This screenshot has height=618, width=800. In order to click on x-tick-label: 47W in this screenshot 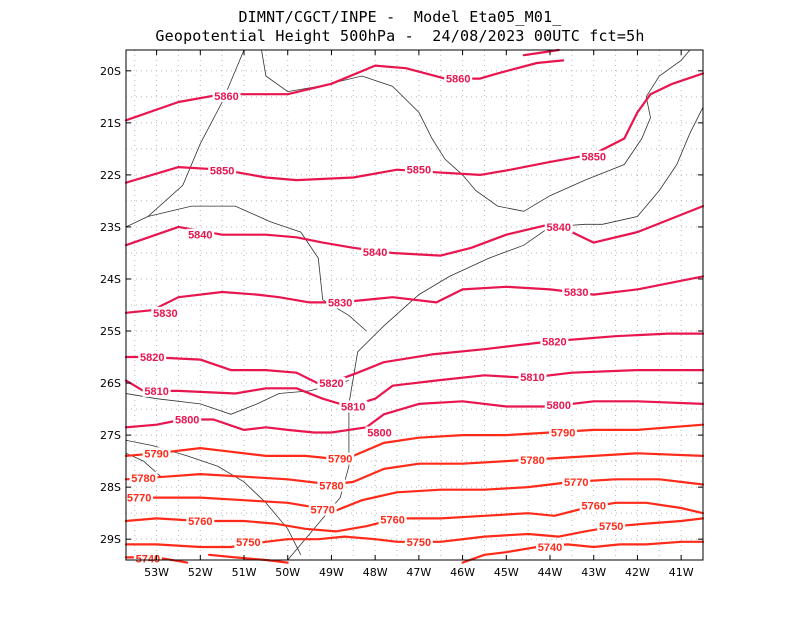, I will do `click(418, 572)`.